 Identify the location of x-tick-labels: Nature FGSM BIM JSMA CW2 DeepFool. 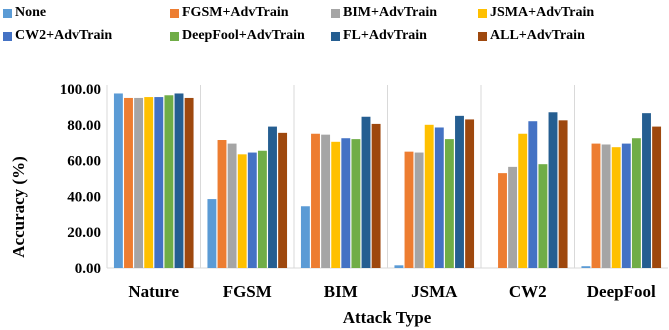
(392, 291).